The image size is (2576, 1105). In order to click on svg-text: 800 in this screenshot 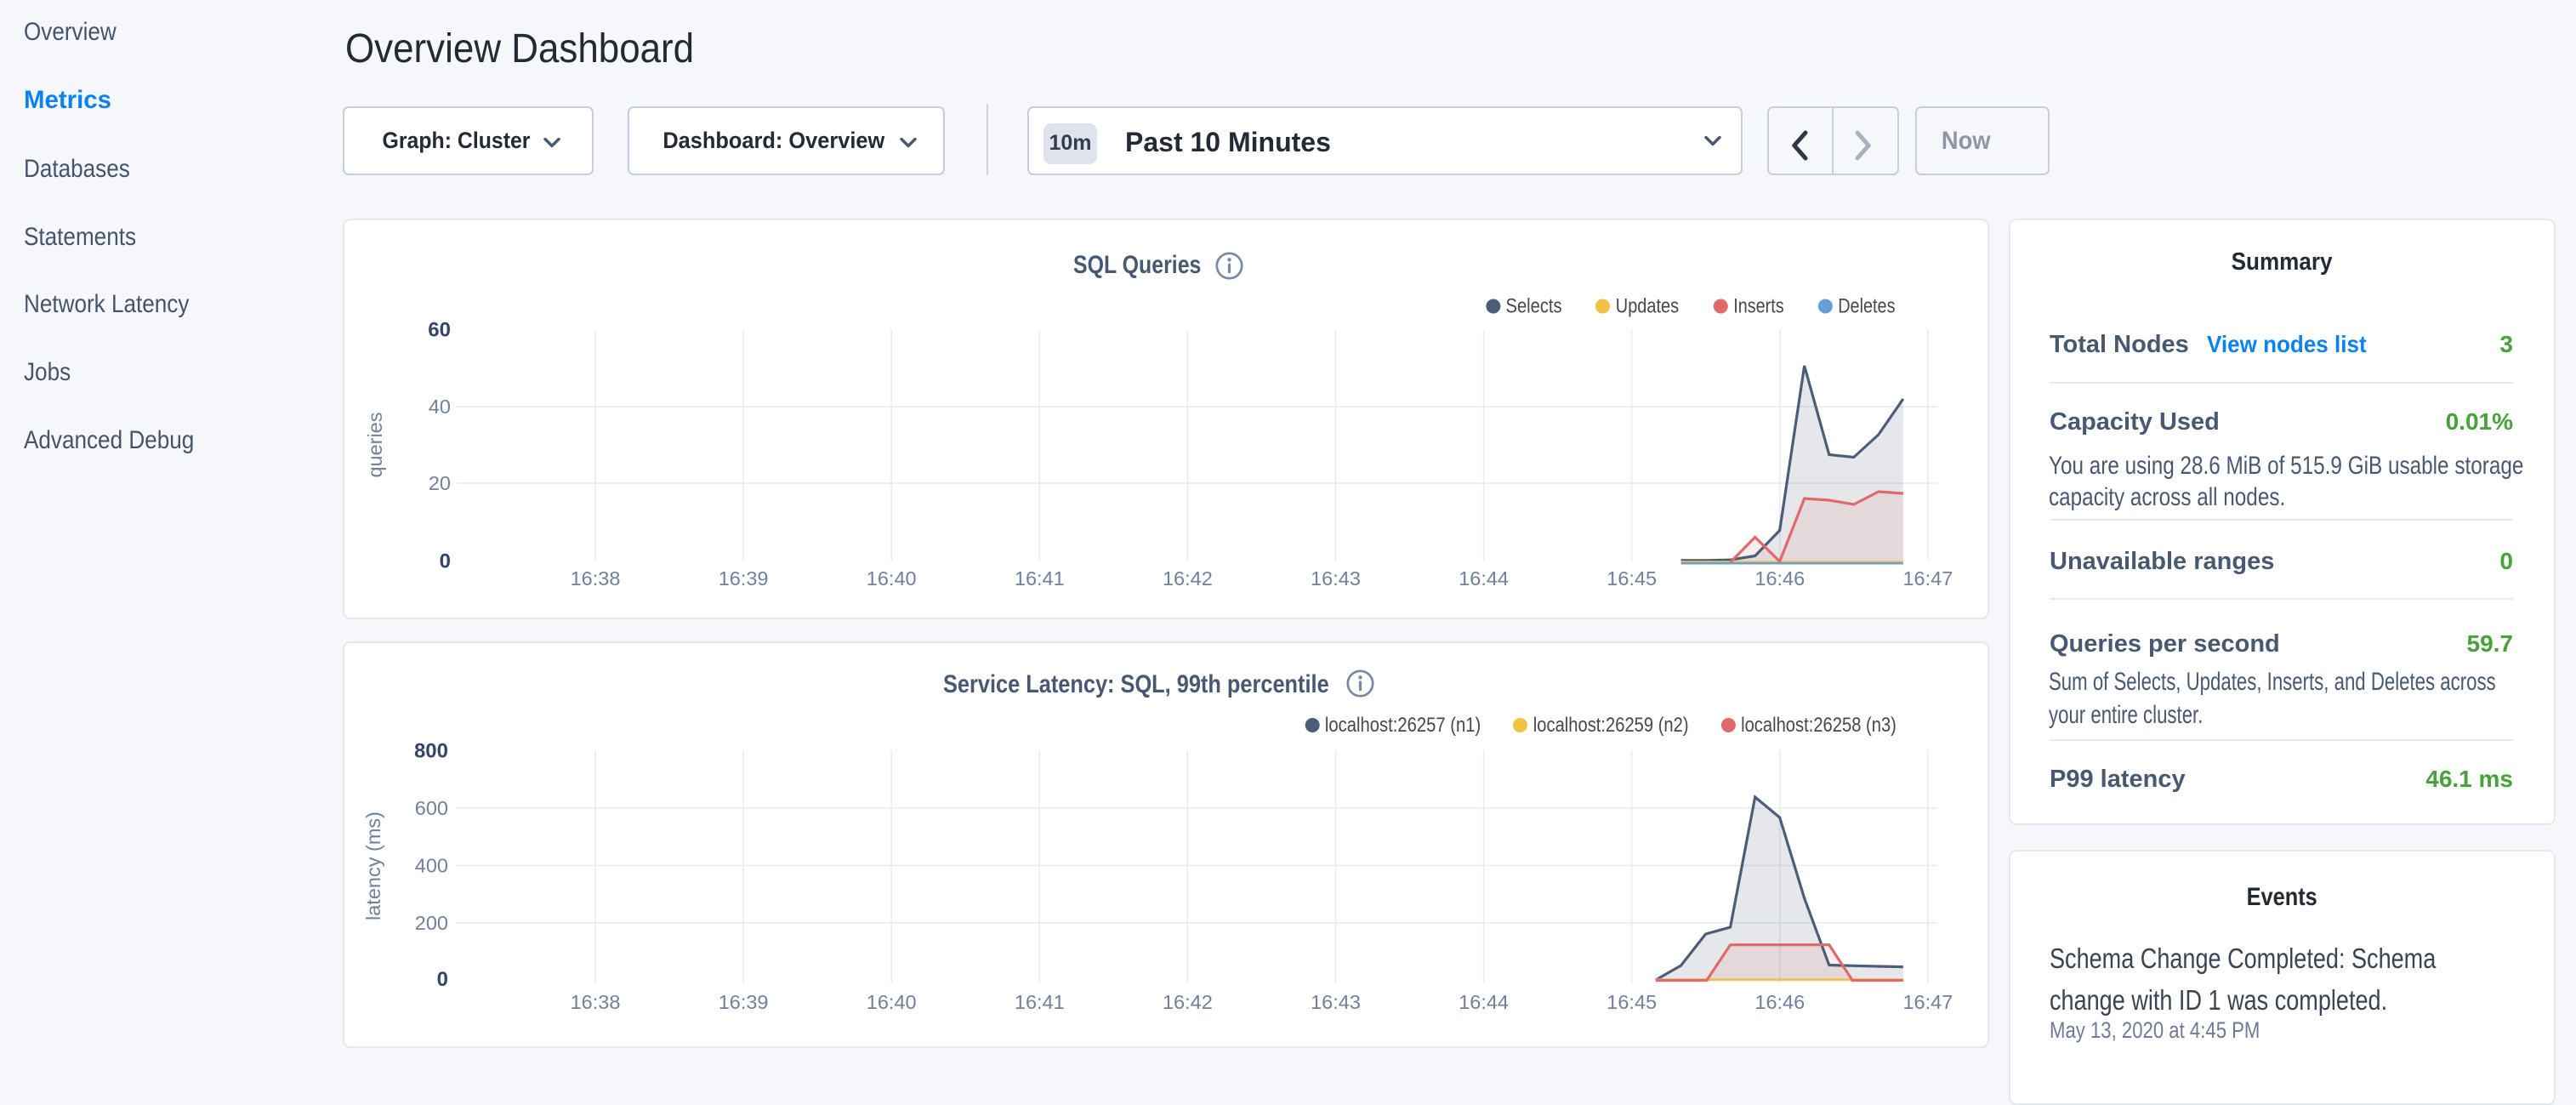, I will do `click(431, 751)`.